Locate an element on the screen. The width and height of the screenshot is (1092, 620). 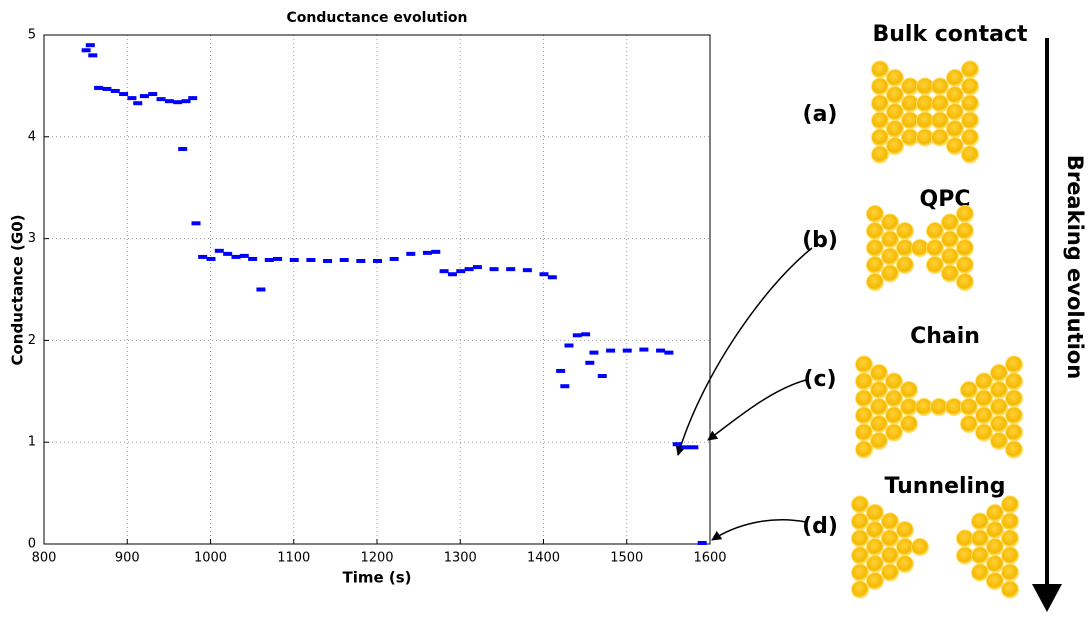
chart-title: Conductance evolution is located at coordinates (376, 18).